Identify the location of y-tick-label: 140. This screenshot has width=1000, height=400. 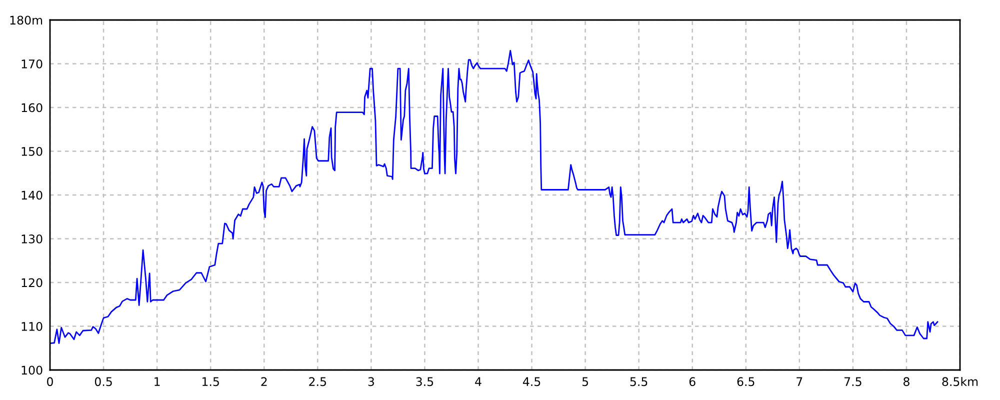
(32, 195).